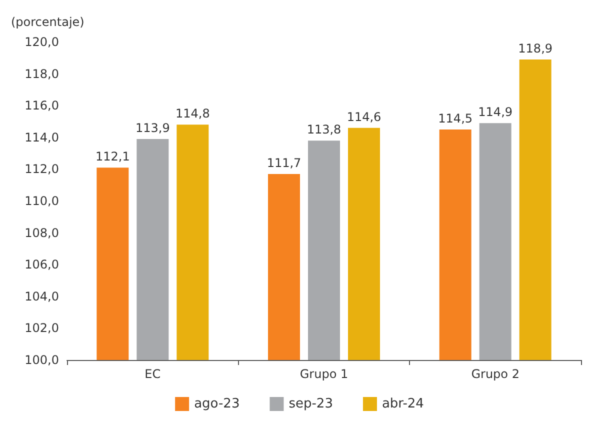  What do you see at coordinates (152, 374) in the screenshot?
I see `x-tick-label: EC` at bounding box center [152, 374].